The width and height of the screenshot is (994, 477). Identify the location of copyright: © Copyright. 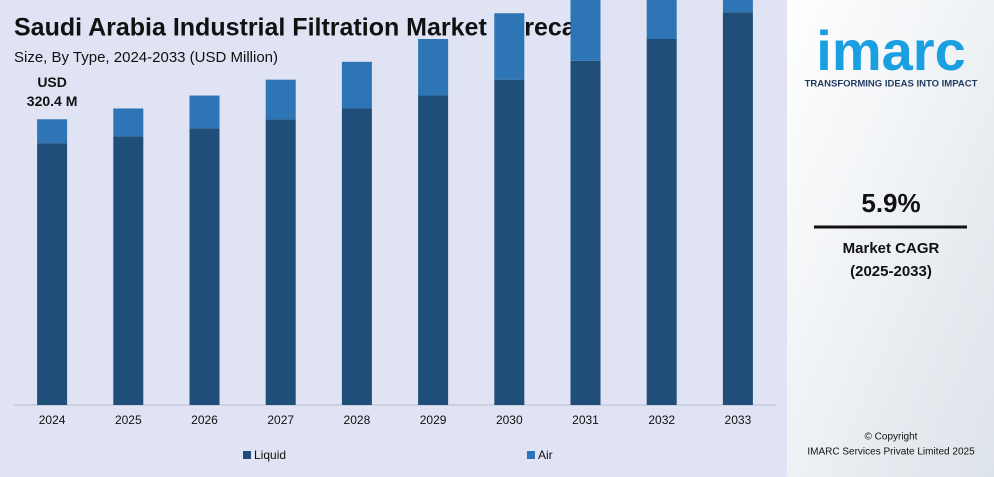
(891, 437).